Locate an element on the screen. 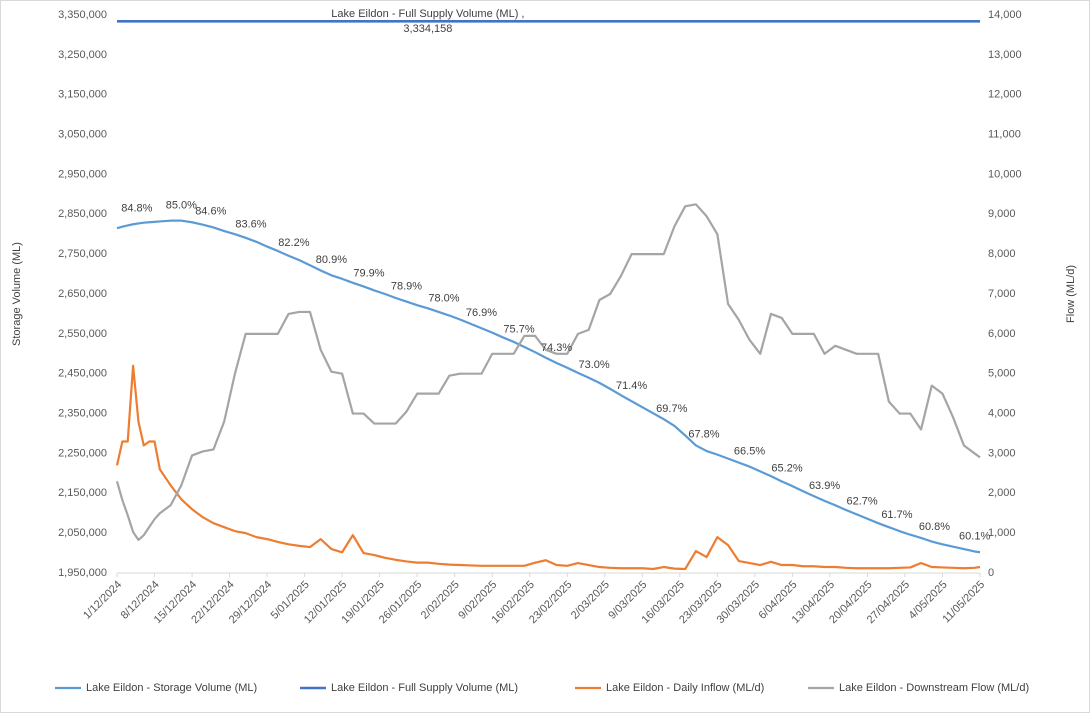 The width and height of the screenshot is (1090, 718). annotation: 78.0% is located at coordinates (443, 299).